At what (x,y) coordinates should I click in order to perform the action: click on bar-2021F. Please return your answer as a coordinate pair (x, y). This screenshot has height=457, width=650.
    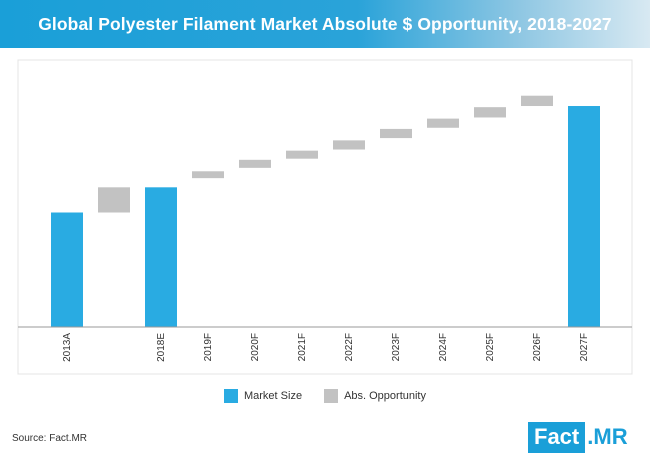
    Looking at the image, I should click on (302, 154).